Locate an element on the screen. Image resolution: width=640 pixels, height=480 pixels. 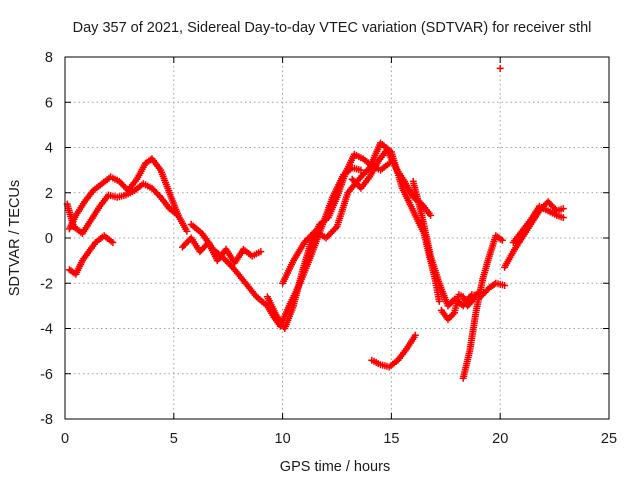
series-track-i is located at coordinates (393, 351).